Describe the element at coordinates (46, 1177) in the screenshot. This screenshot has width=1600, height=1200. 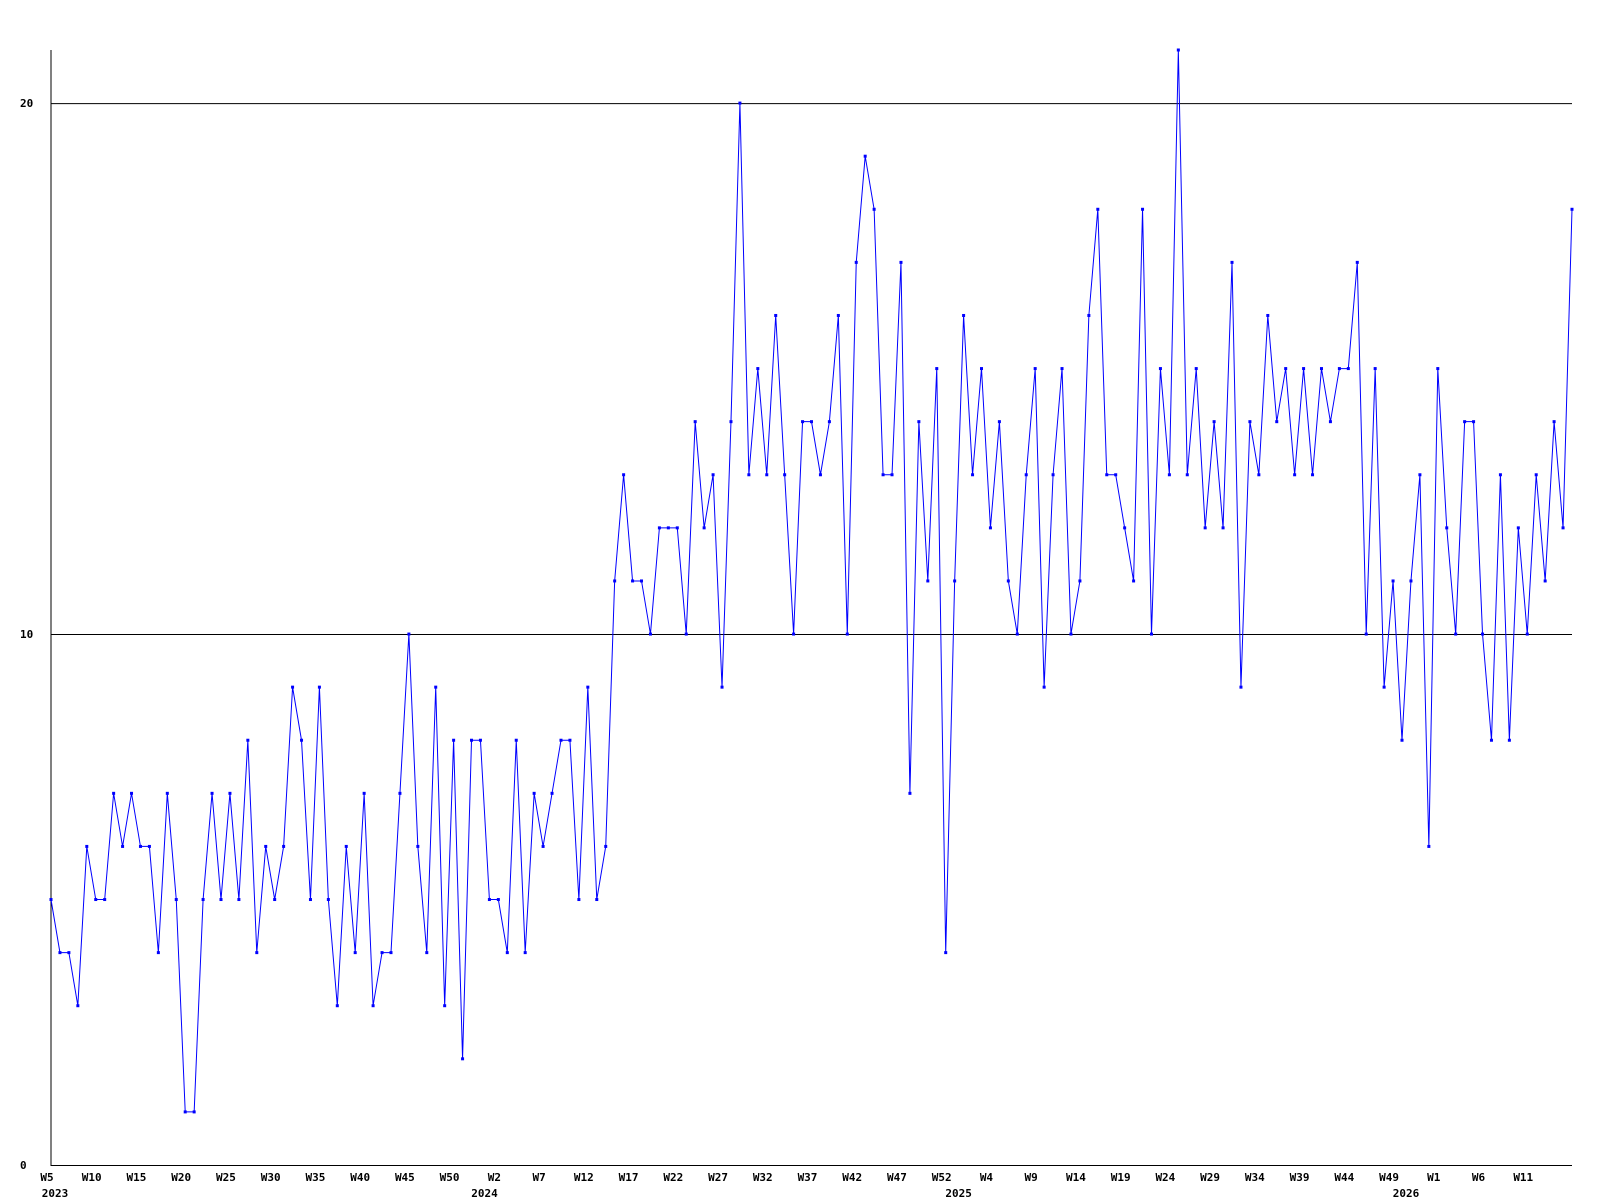
I see `x-tick-label: W5` at that location.